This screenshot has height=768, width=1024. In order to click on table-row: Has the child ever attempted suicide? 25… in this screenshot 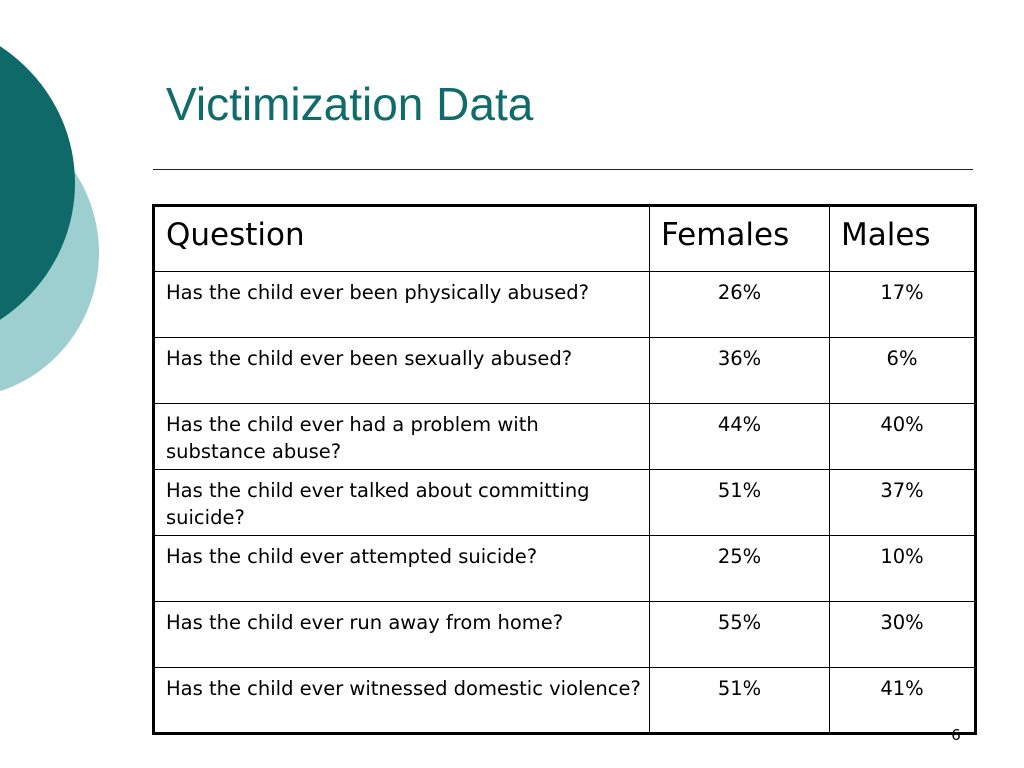, I will do `click(564, 568)`.